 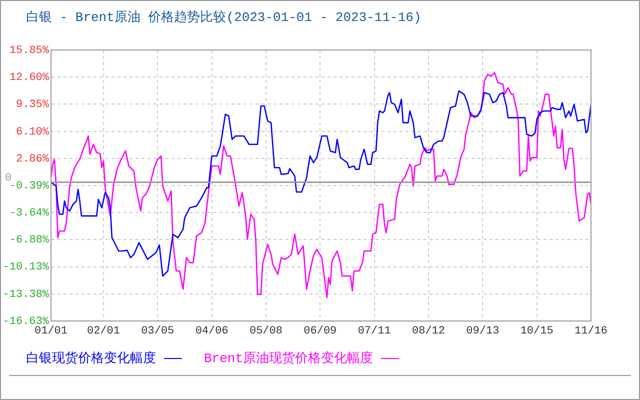 What do you see at coordinates (224, 17) in the screenshot?
I see `chart-title: 白银 - Brent原油 价格趋势比较(2023-01-01 - 2023-11-16)` at bounding box center [224, 17].